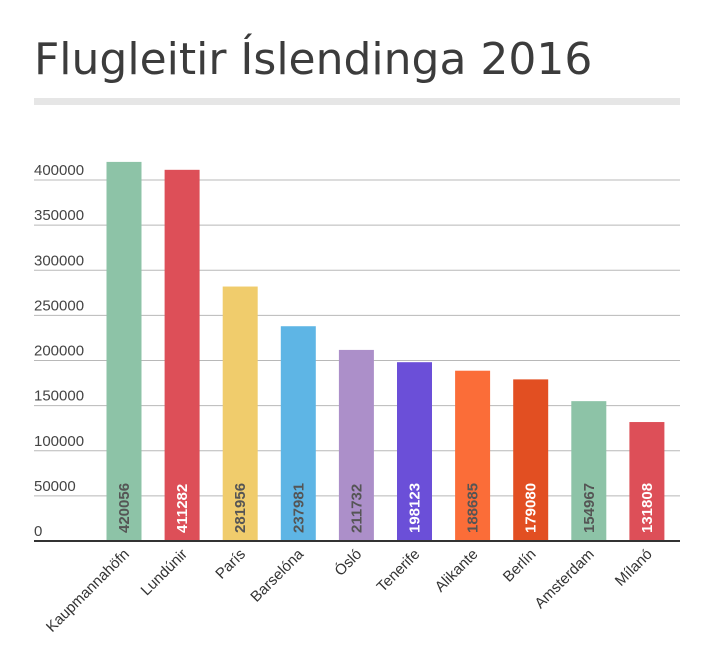 Image resolution: width=713 pixels, height=665 pixels. What do you see at coordinates (230, 564) in the screenshot?
I see `x-tick-label: París` at bounding box center [230, 564].